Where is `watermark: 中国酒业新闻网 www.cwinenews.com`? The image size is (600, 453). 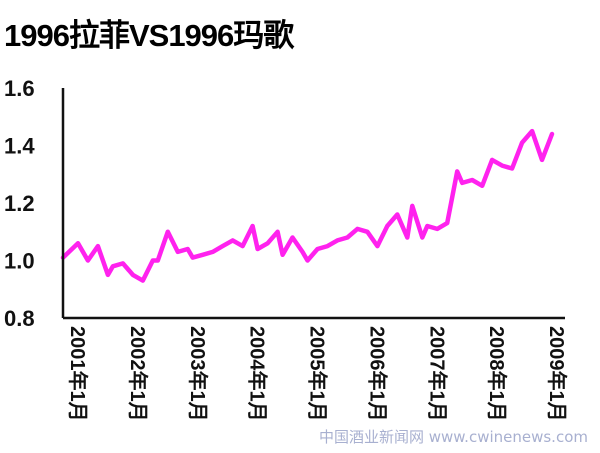 watermark: 中国酒业新闻网 www.cwinenews.com is located at coordinates (453, 437).